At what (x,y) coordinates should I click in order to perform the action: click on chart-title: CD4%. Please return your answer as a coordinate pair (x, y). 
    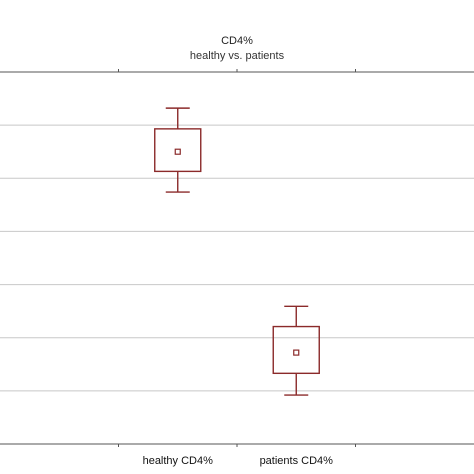
    Looking at the image, I should click on (237, 41).